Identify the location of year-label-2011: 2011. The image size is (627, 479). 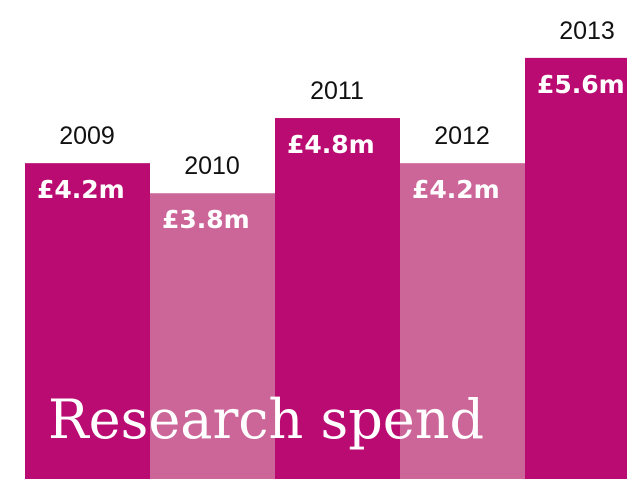
(337, 91).